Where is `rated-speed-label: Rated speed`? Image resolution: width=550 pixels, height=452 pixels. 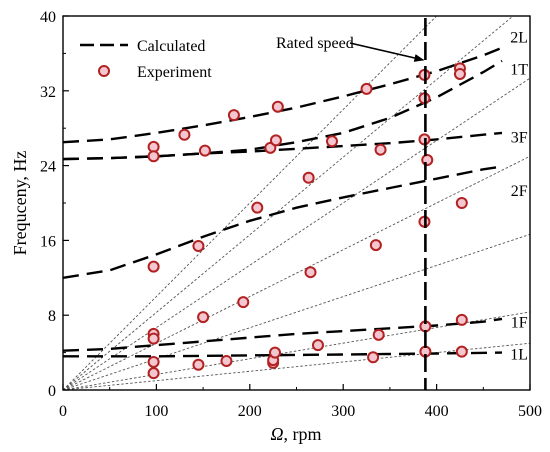
rated-speed-label: Rated speed is located at coordinates (315, 43).